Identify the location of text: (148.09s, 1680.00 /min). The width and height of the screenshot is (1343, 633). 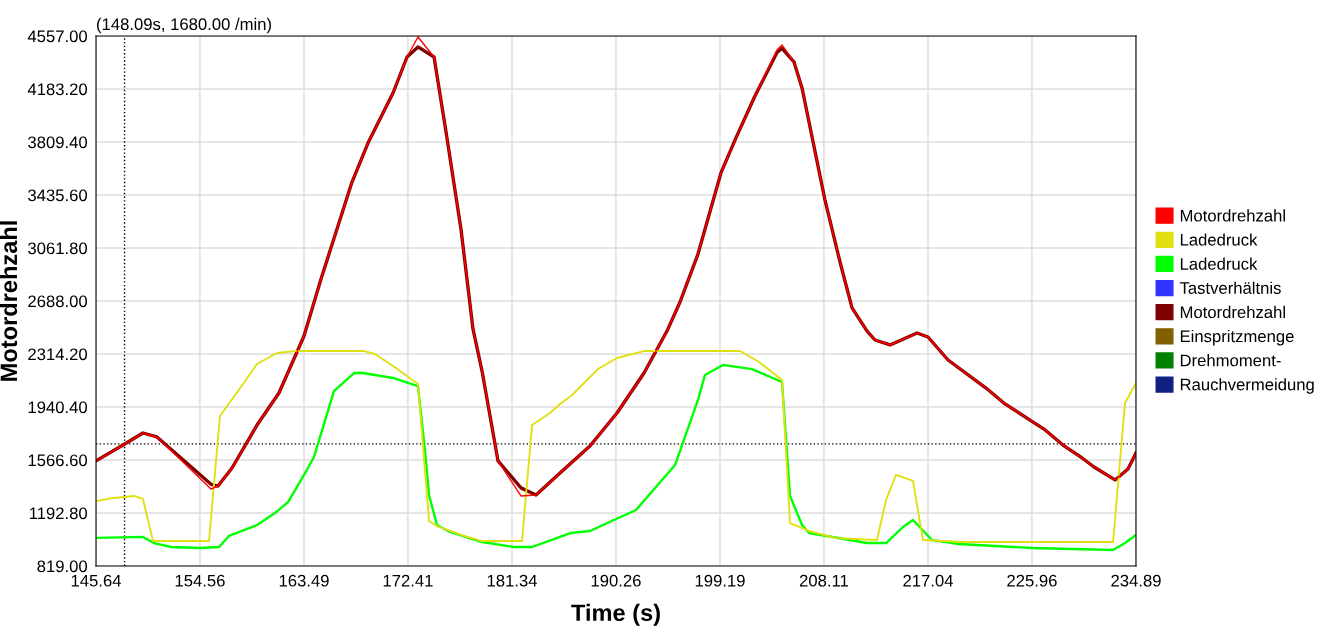
(184, 25).